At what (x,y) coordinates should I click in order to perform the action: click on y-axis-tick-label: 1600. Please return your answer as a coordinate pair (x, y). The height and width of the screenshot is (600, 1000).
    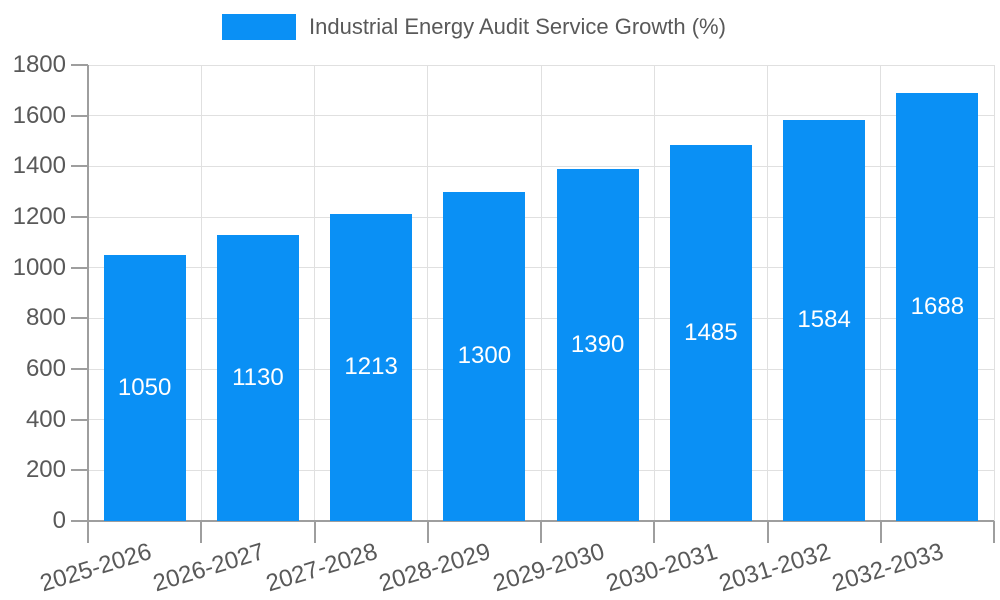
    Looking at the image, I should click on (39, 115).